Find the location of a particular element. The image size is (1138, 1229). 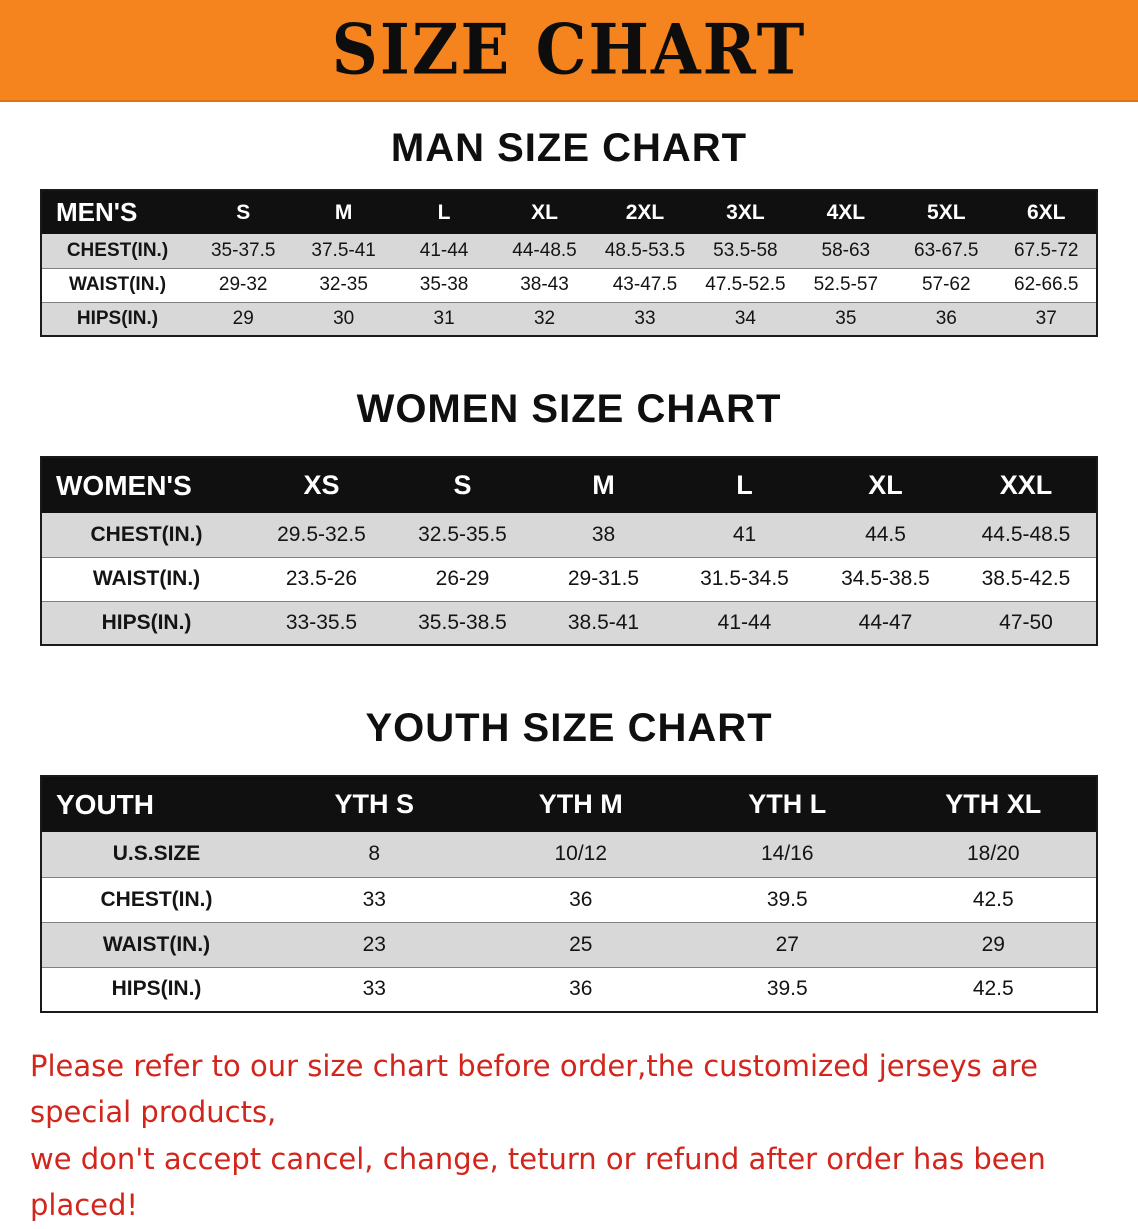

table-row: HIPS(IN.) 29 30 31 32 33 34 35 36 37 is located at coordinates (569, 319).